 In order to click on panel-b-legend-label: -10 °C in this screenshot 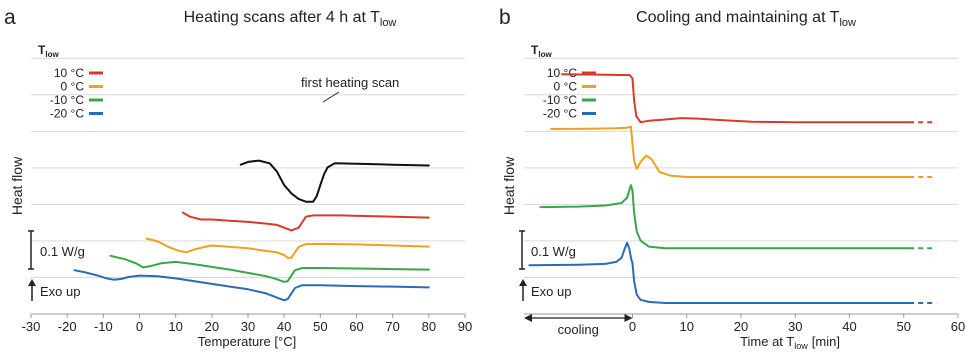, I will do `click(560, 100)`.